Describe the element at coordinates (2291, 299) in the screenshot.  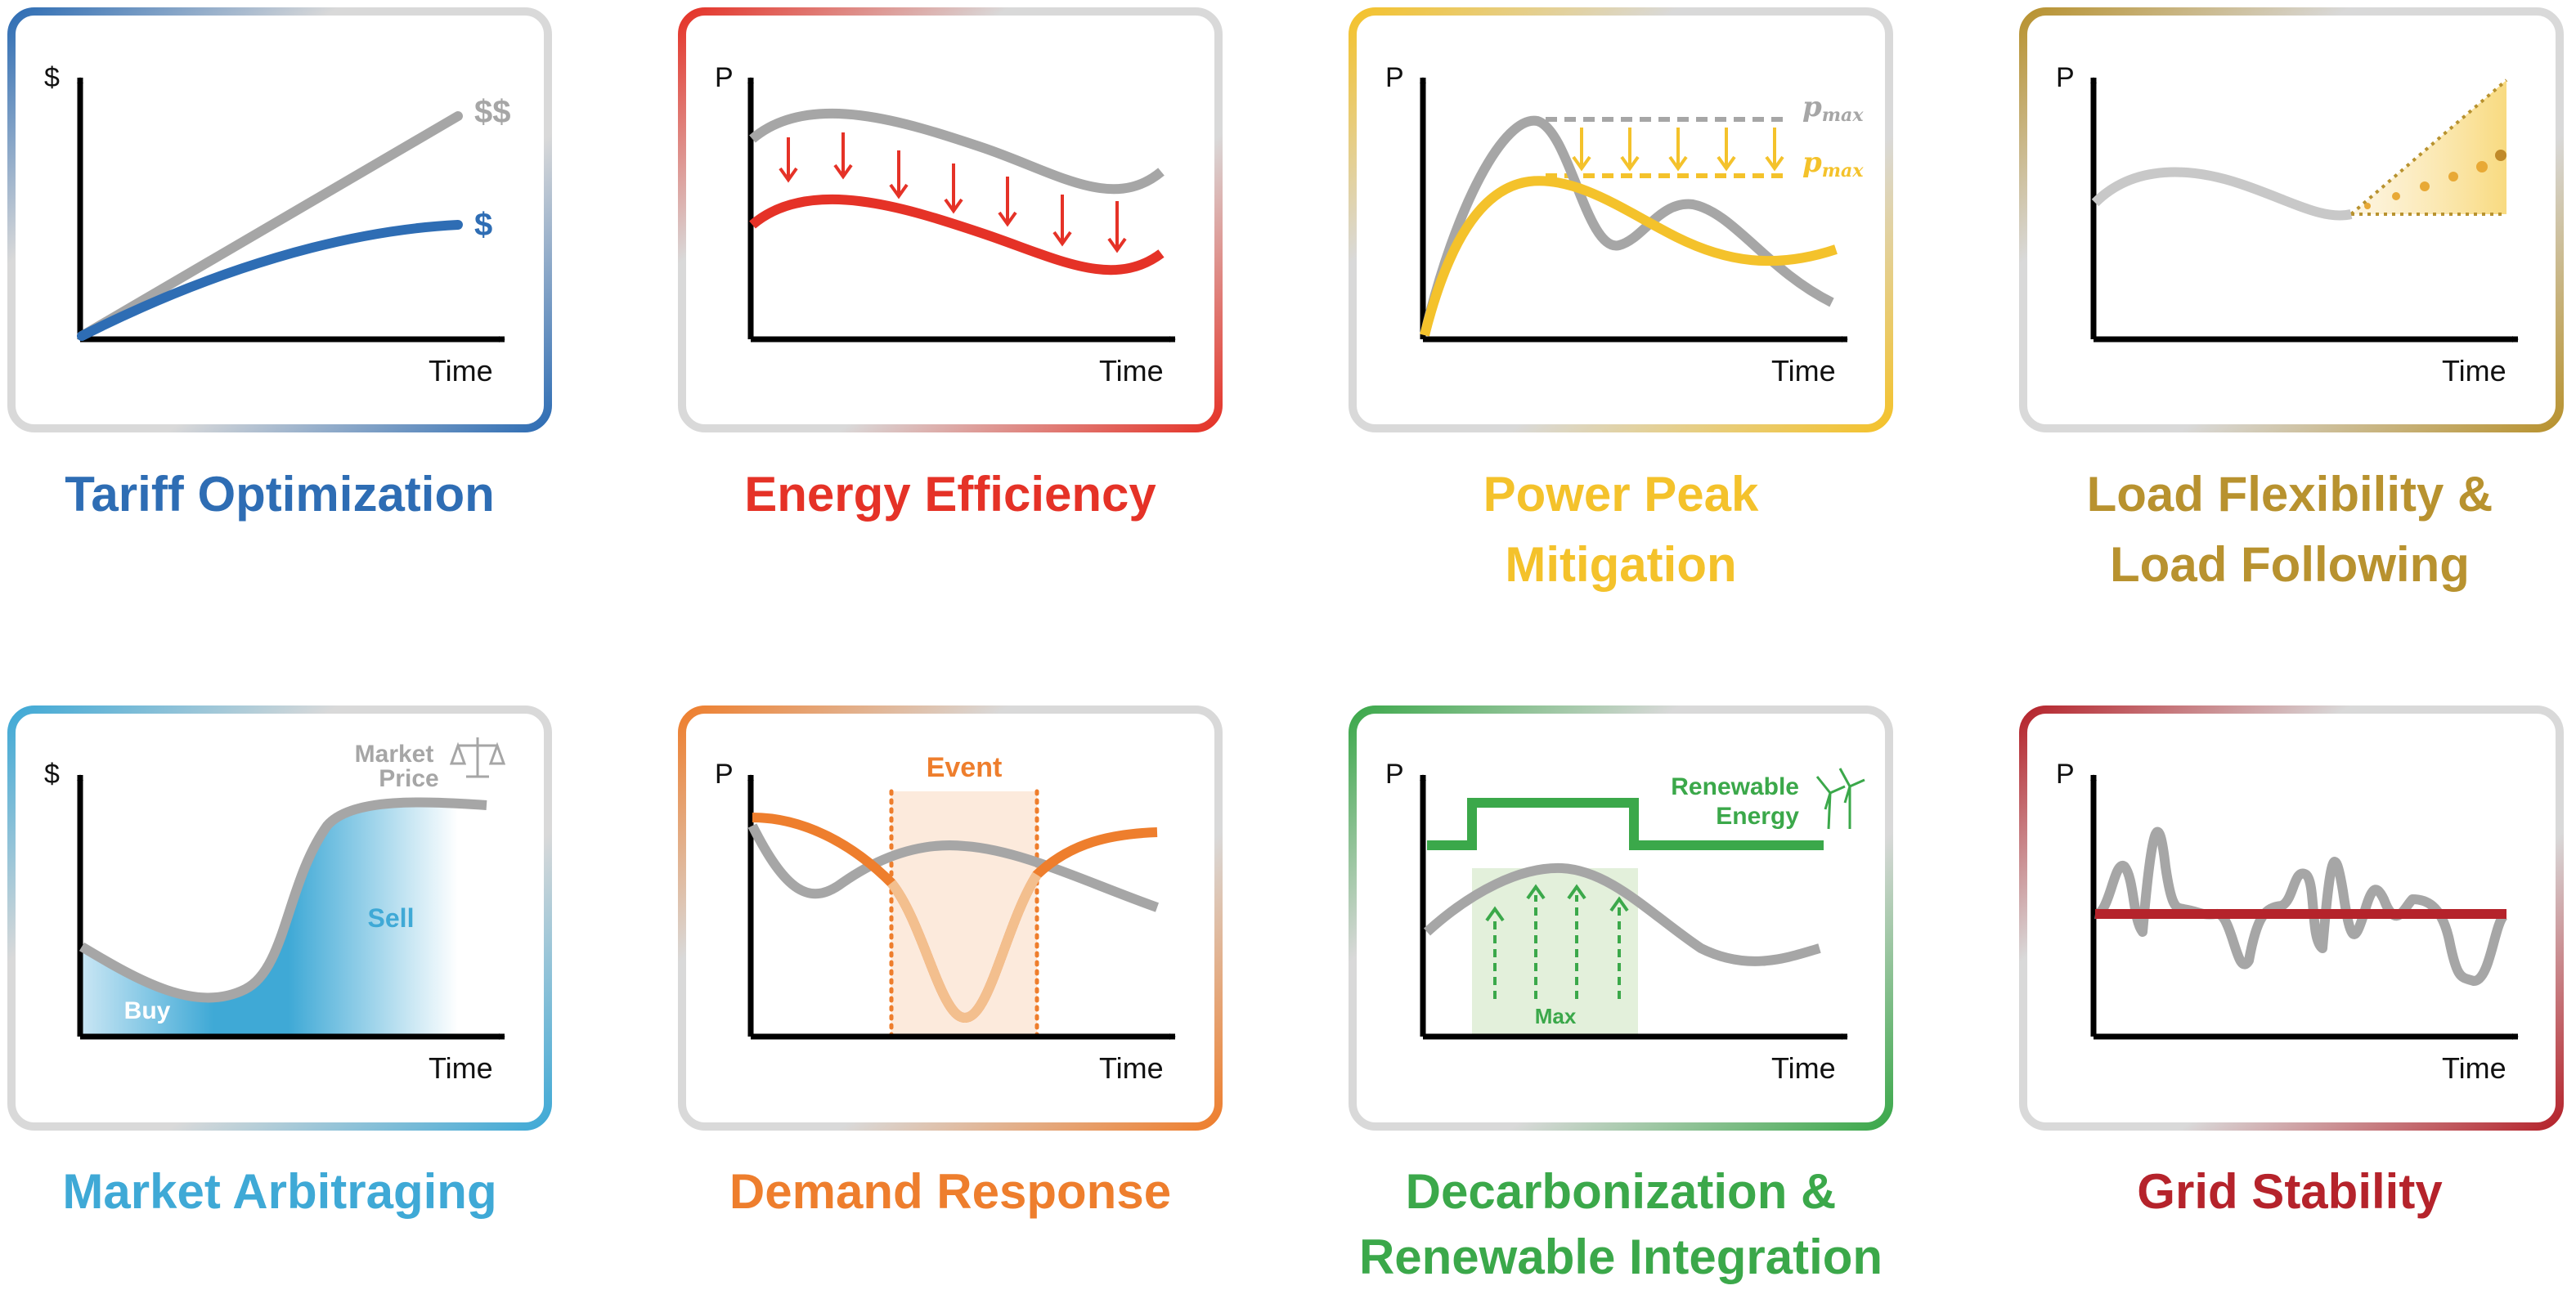
I see `panel-load-flexibility: P Time Load Flexibility & Load Following` at that location.